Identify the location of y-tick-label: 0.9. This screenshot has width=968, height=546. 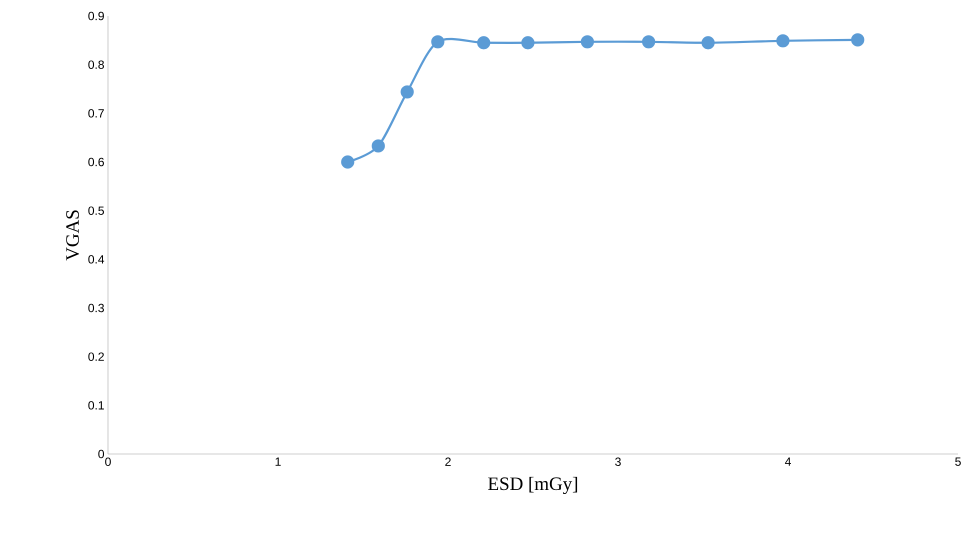
(96, 16).